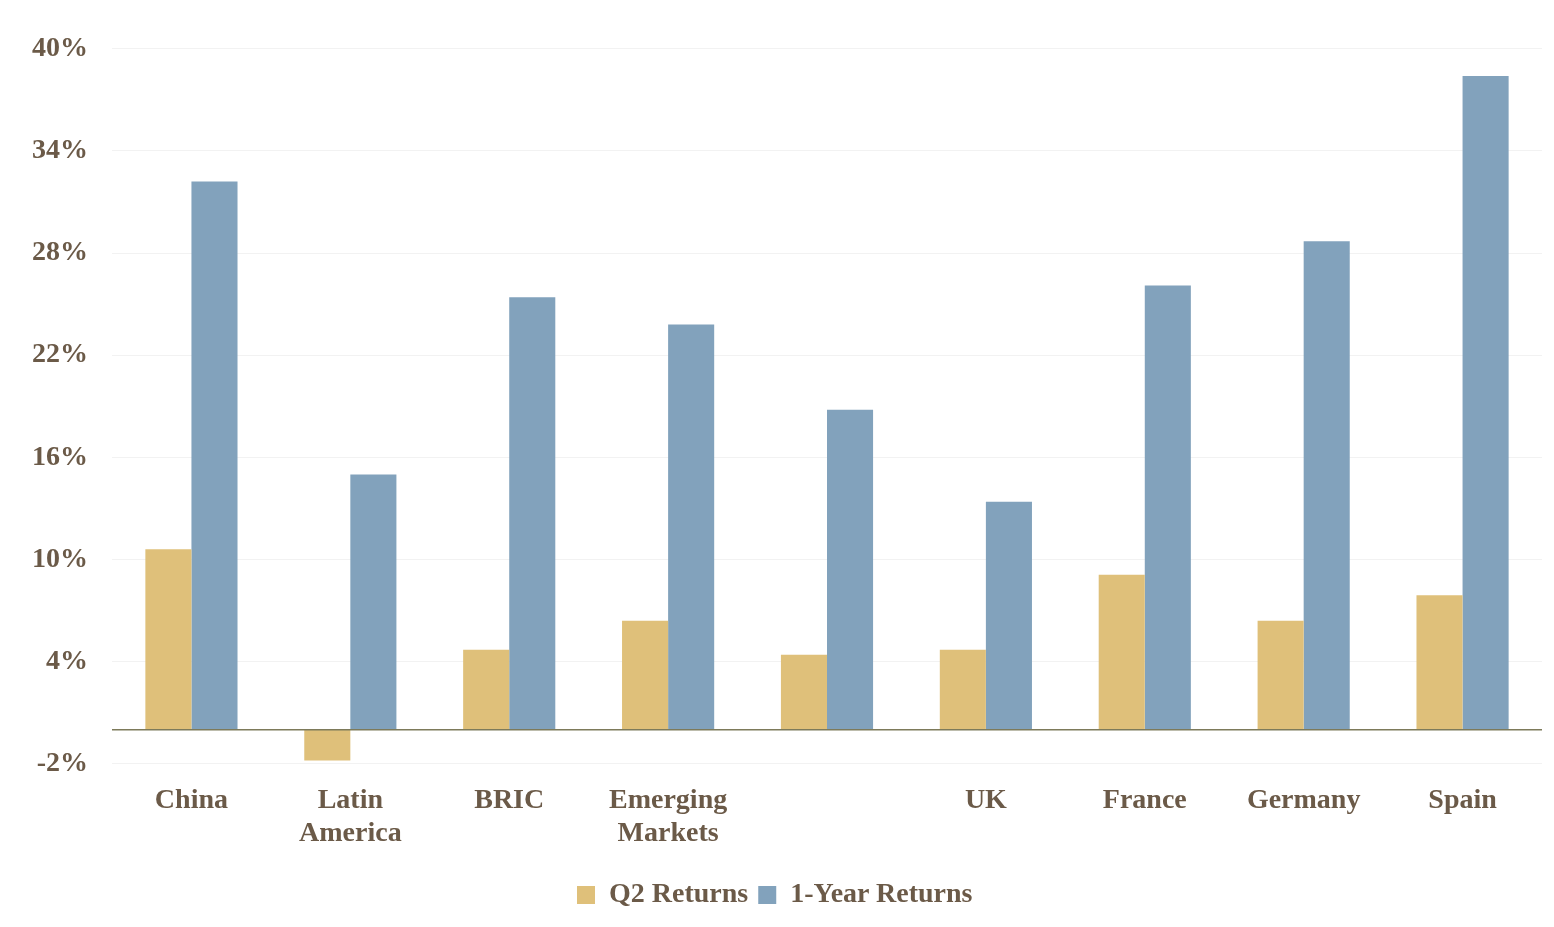 This screenshot has height=927, width=1554. I want to click on y-tick-label: 10%, so click(60, 557).